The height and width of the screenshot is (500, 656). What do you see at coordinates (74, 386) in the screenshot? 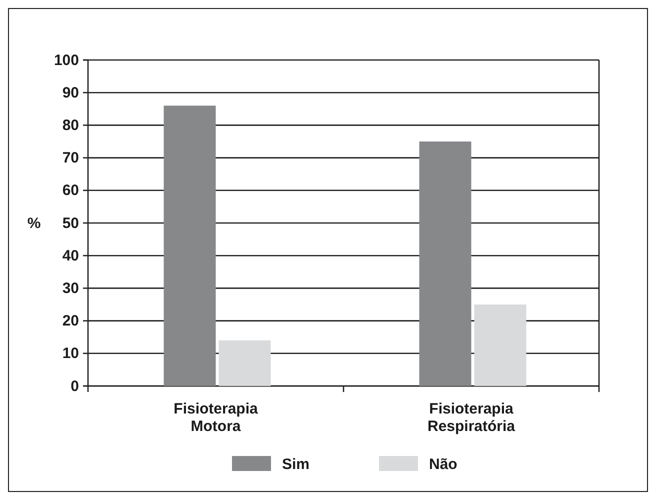
I see `y-tick-label: 0` at bounding box center [74, 386].